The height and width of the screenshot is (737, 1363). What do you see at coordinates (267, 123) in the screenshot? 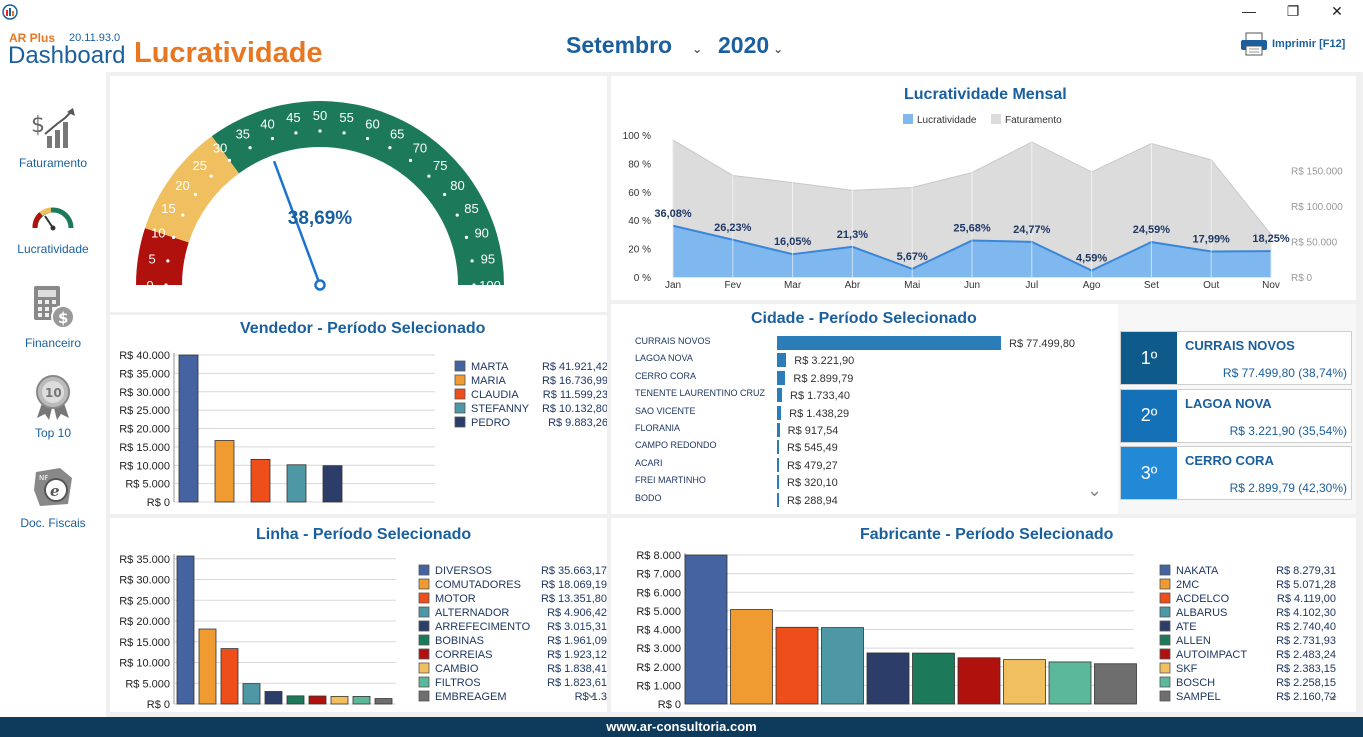
I see `gauge-tick-label: 40` at bounding box center [267, 123].